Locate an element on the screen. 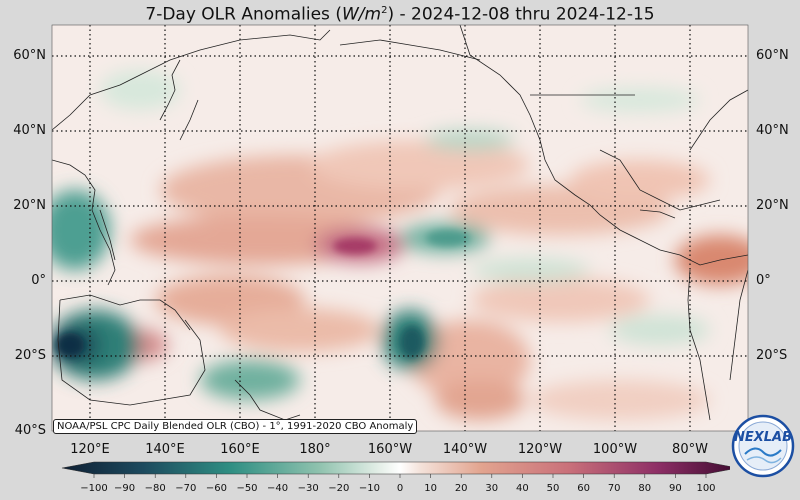  colorbar-tick: 70 is located at coordinates (614, 488).